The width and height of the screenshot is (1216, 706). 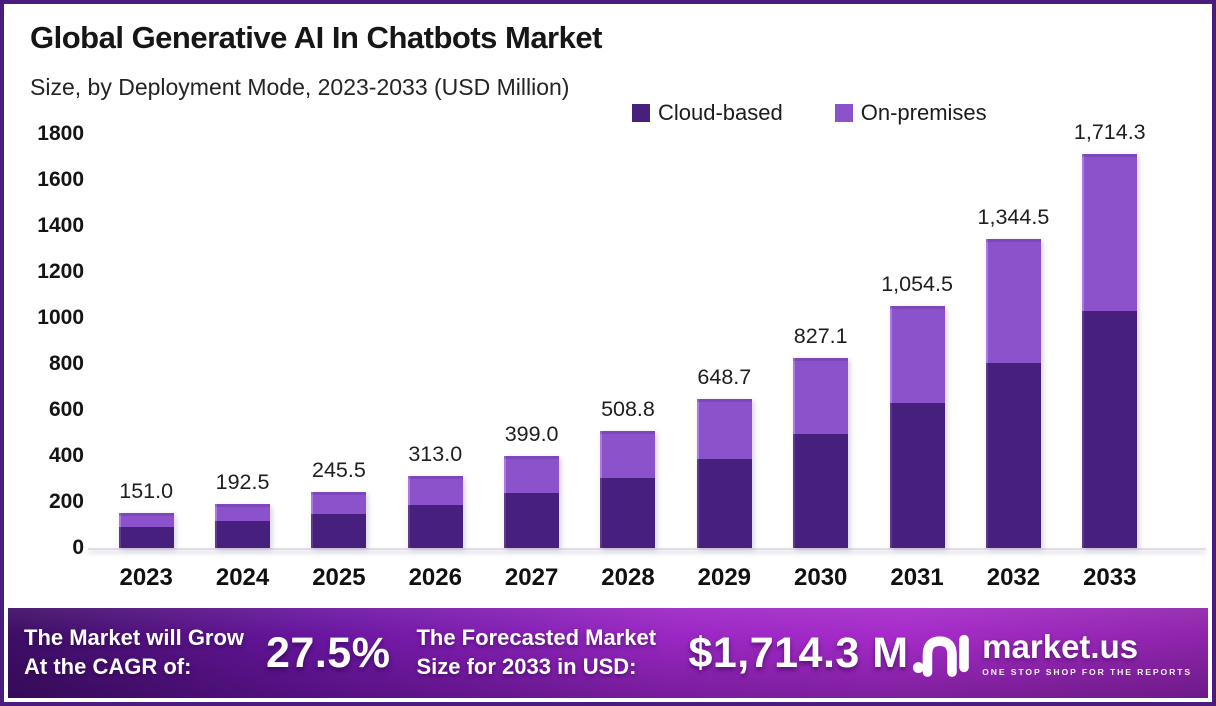 I want to click on bar-value-label-2023: 151.0, so click(x=146, y=491).